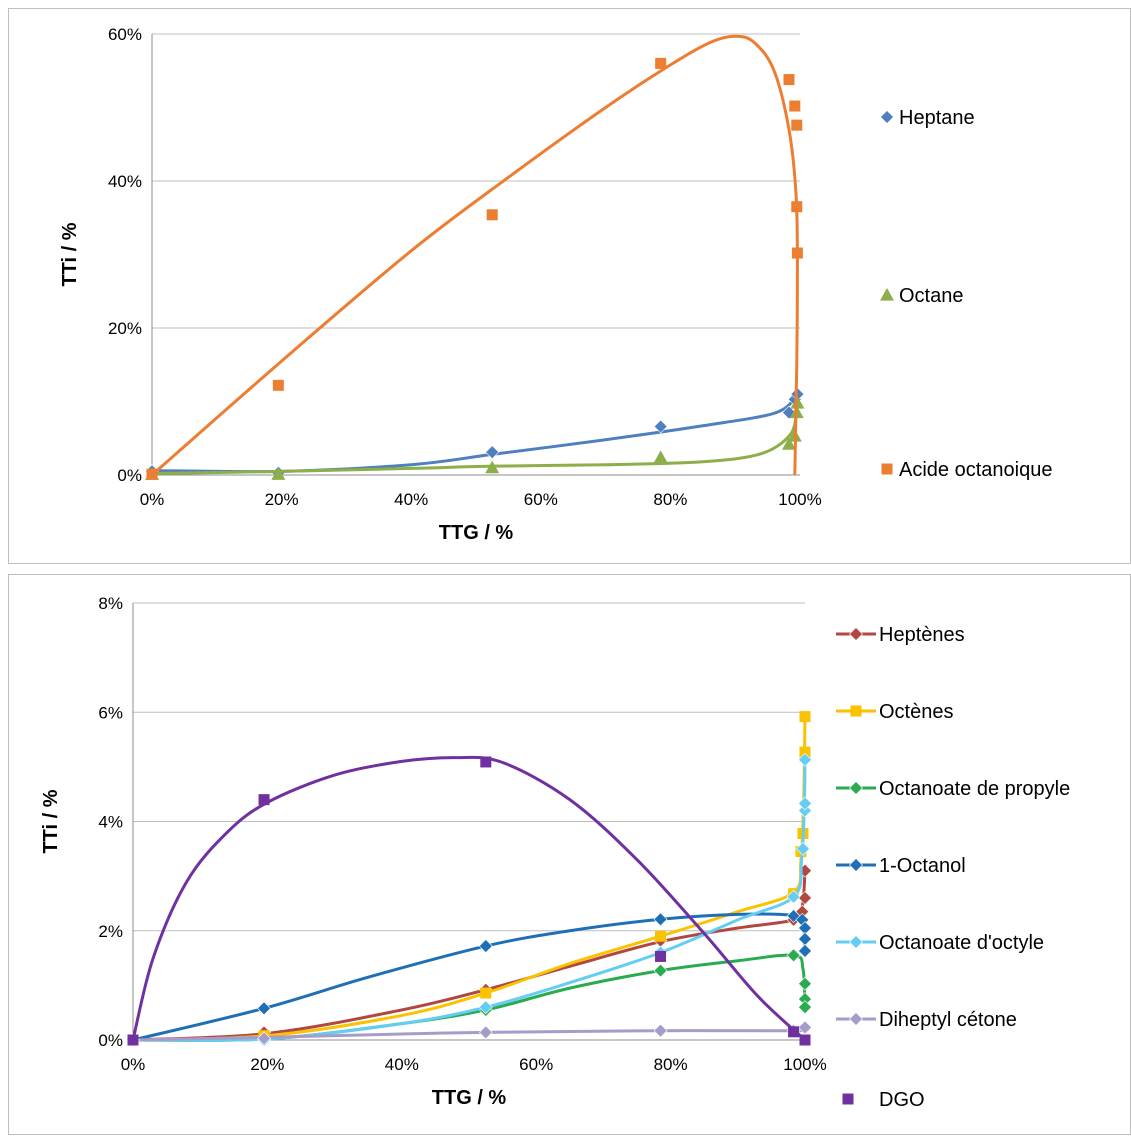  I want to click on top-chart-y-tick-label: 60%, so click(125, 34).